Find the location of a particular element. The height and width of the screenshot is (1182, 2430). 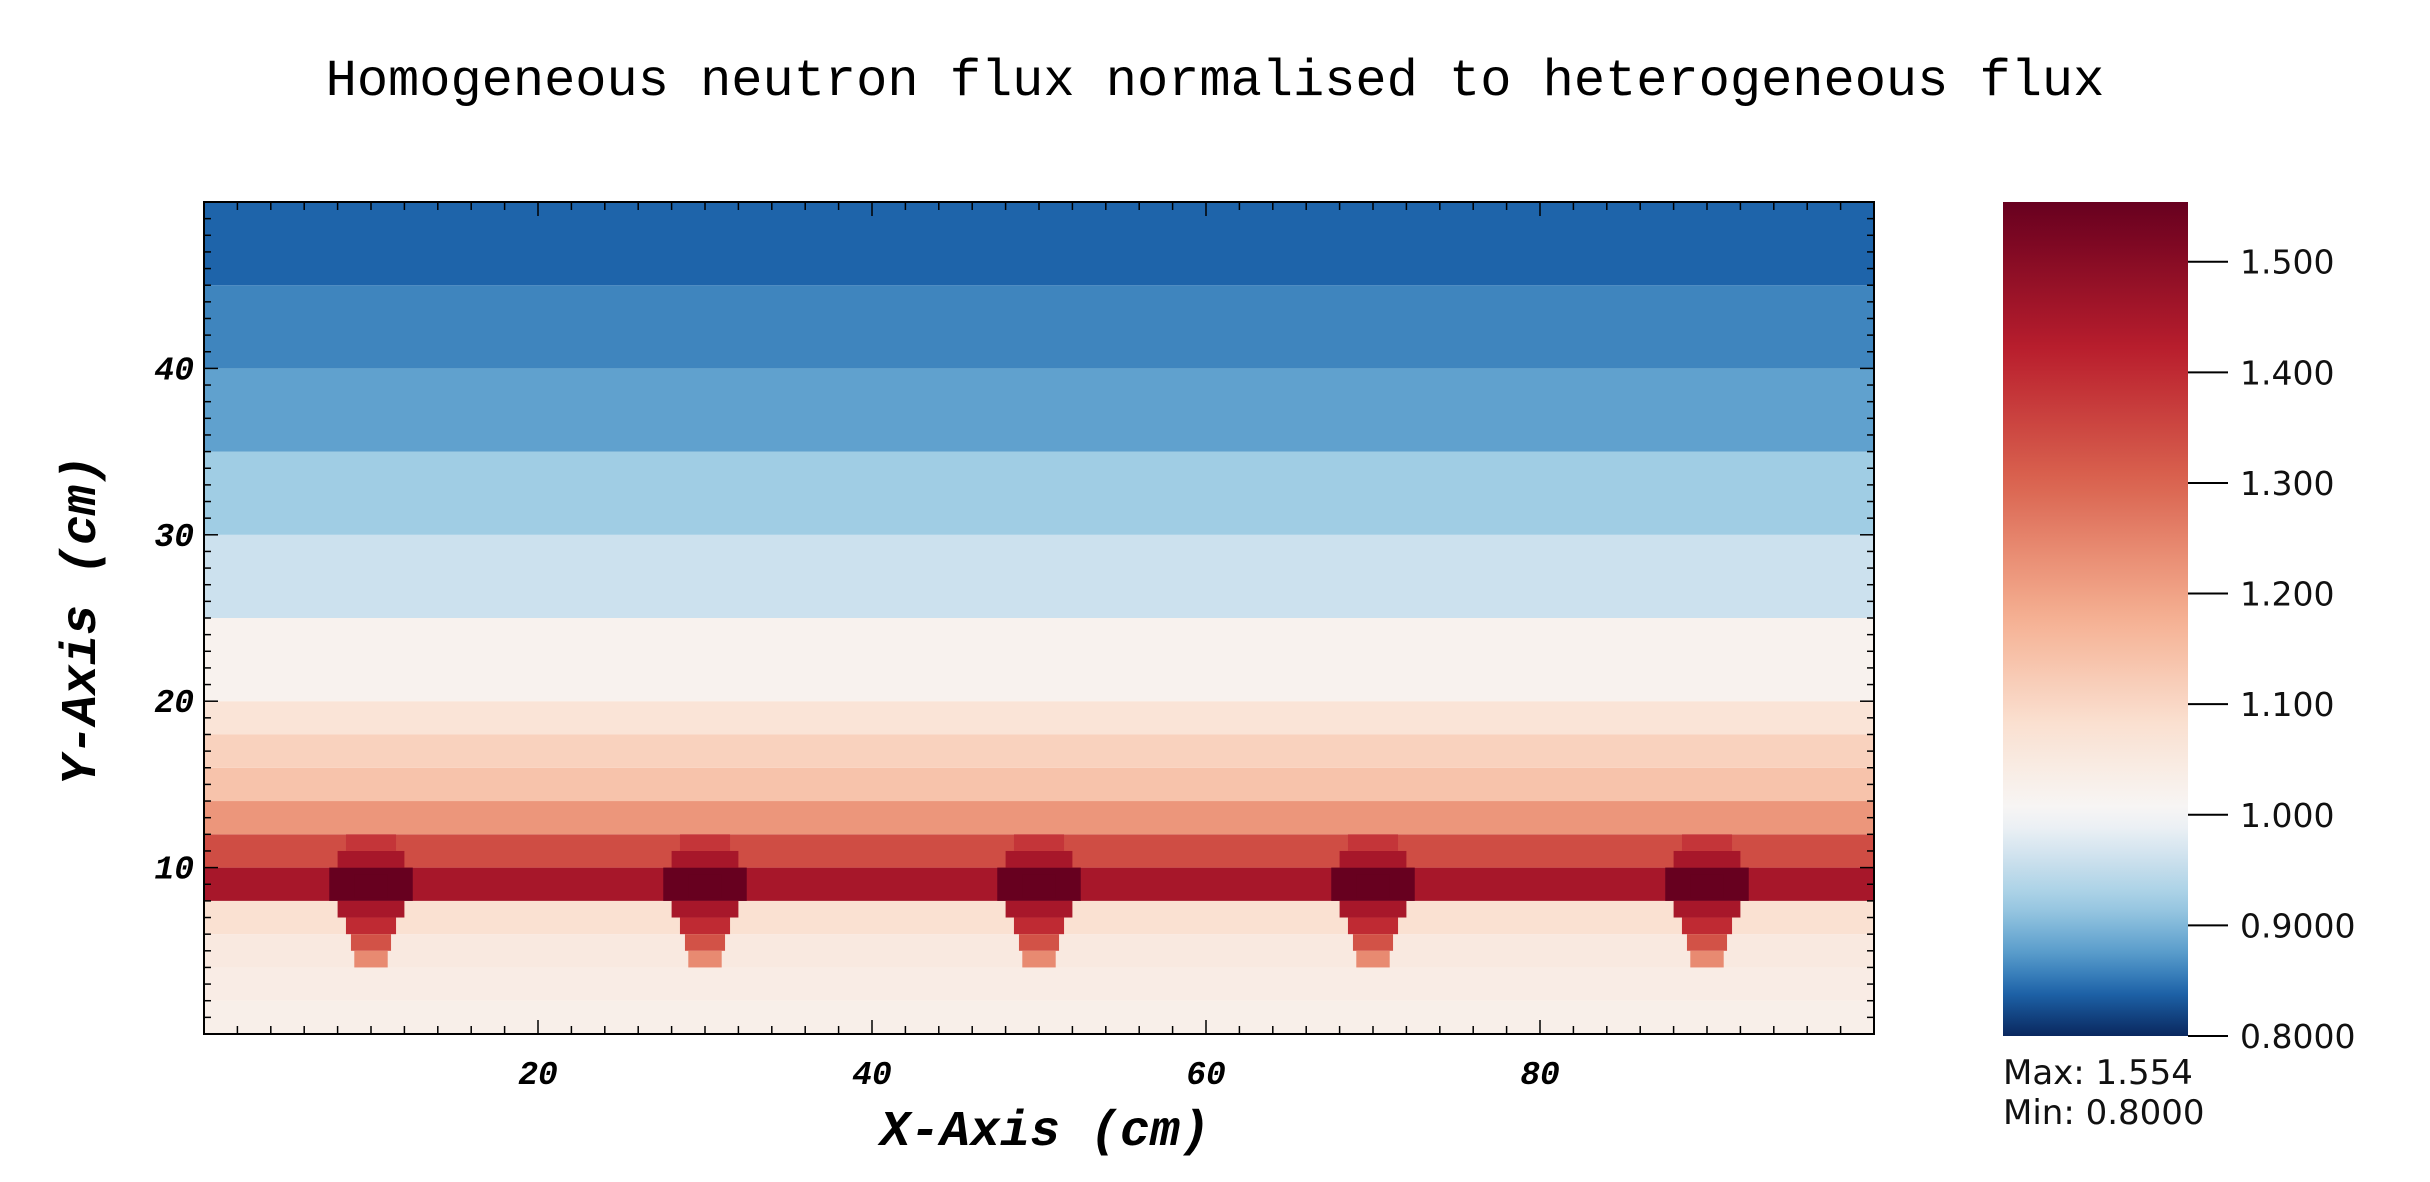

y-tick-label: 40 is located at coordinates (174, 370).